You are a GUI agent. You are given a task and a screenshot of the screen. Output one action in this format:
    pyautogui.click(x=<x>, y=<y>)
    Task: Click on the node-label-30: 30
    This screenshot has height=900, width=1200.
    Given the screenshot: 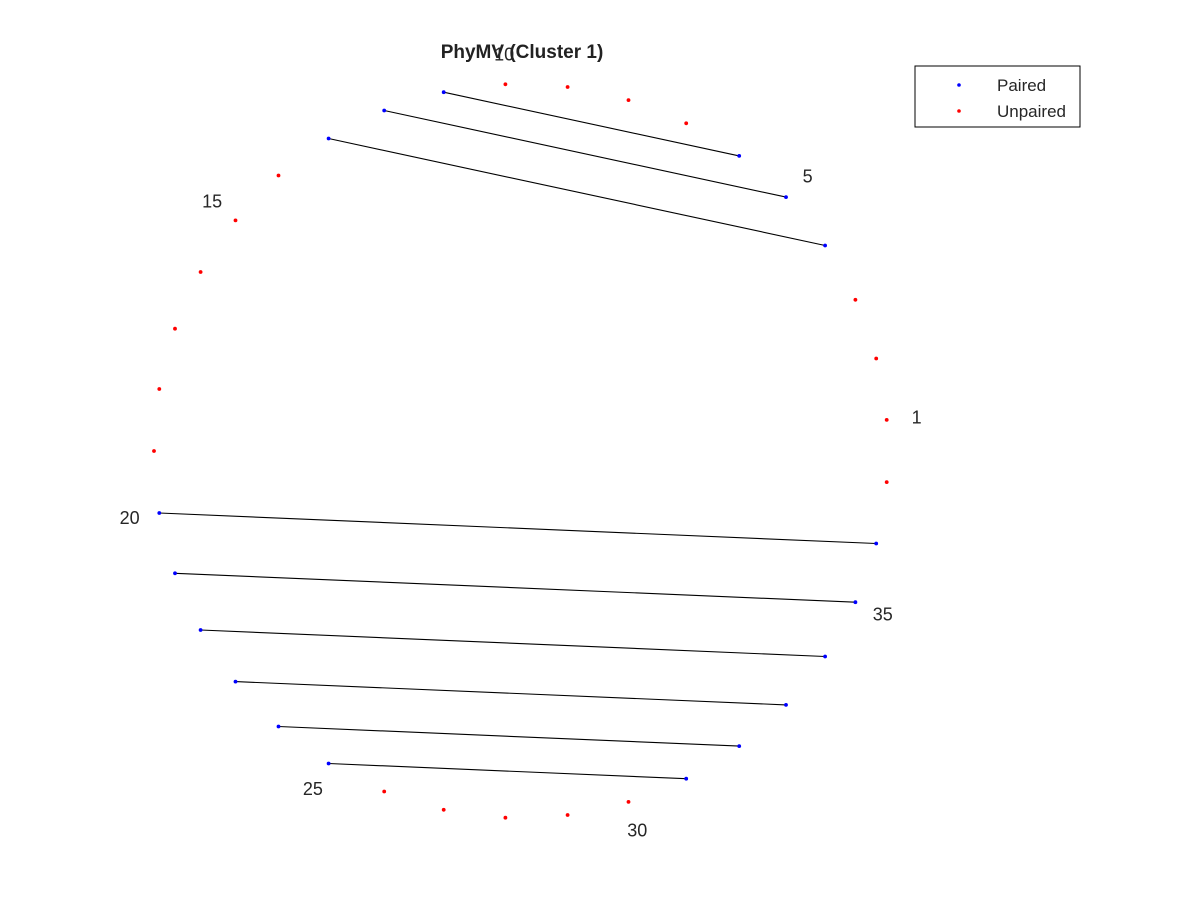 What is the action you would take?
    pyautogui.click(x=637, y=831)
    